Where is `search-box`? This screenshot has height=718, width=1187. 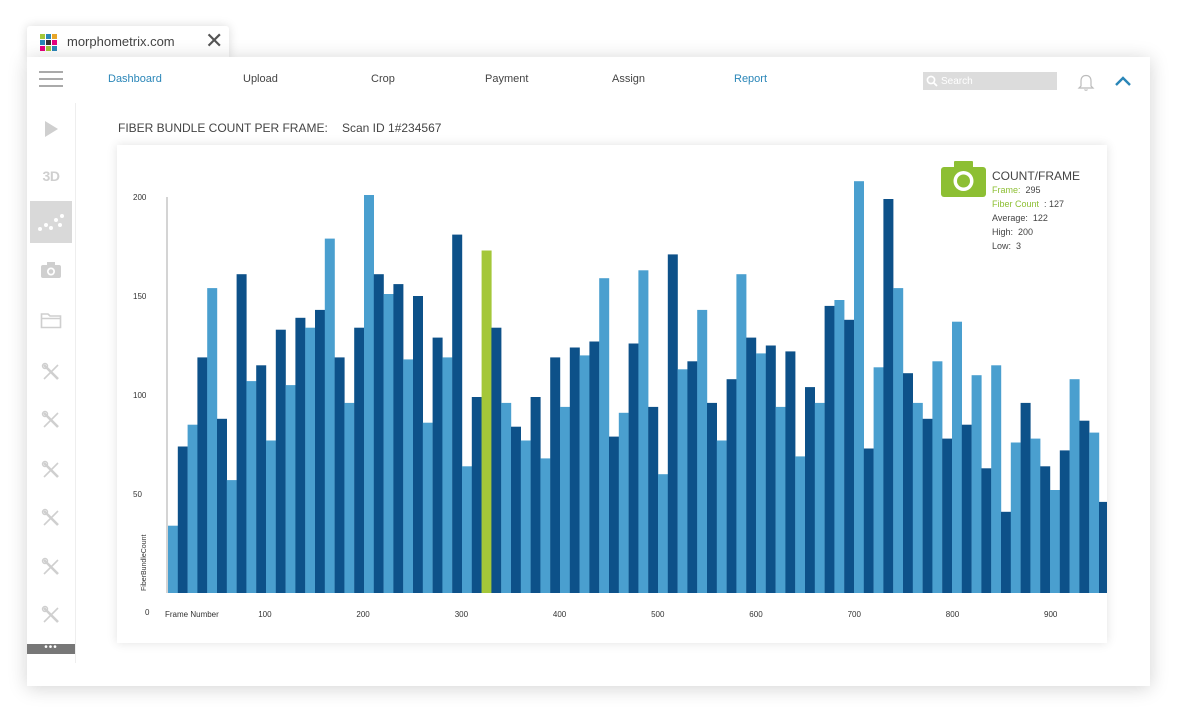 search-box is located at coordinates (990, 81).